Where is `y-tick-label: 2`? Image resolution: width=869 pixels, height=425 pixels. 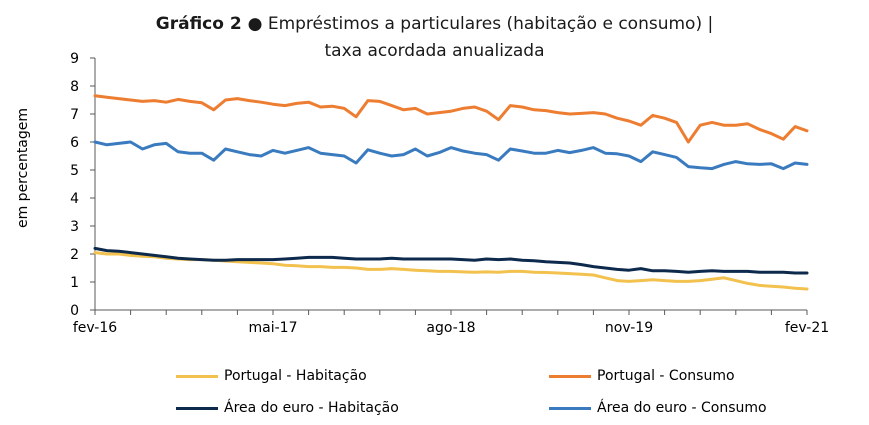 y-tick-label: 2 is located at coordinates (74, 255).